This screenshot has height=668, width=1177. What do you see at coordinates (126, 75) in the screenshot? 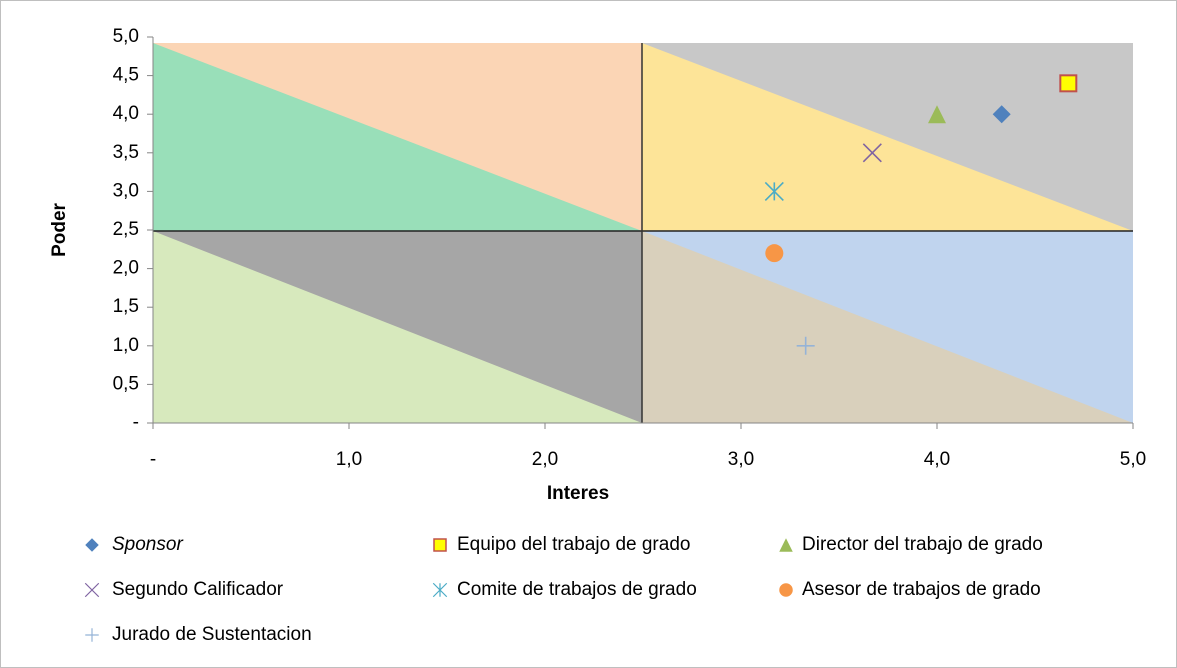
I see `y-tick-label: 4,5` at bounding box center [126, 75].